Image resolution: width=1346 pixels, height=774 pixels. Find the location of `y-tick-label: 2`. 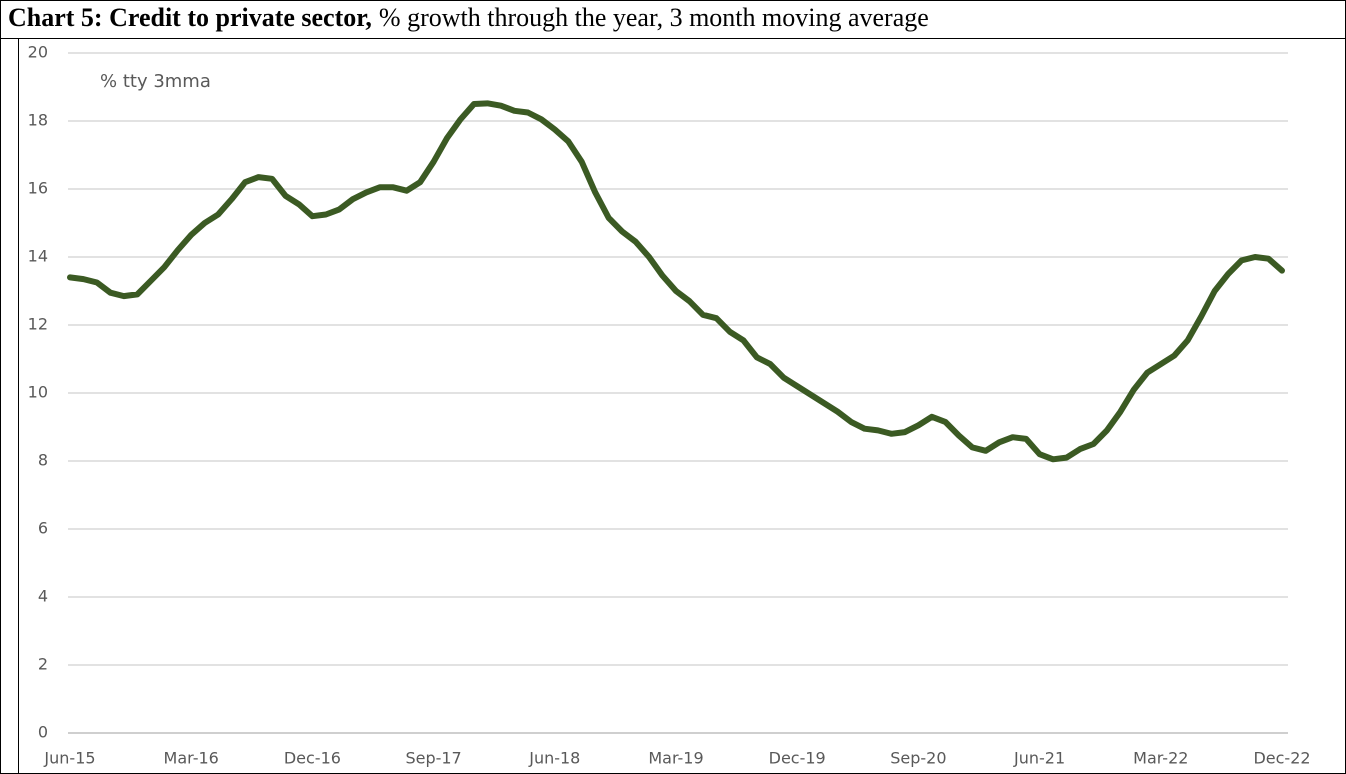

y-tick-label: 2 is located at coordinates (43, 664).